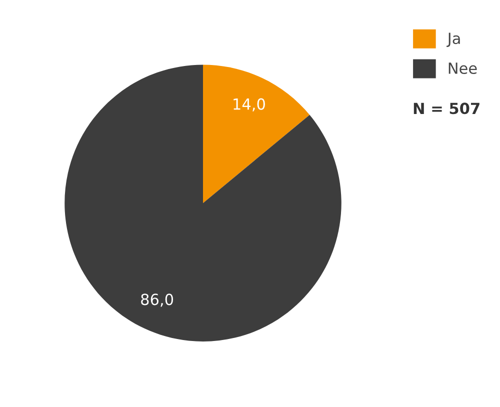  I want to click on legend-label: Nee, so click(462, 68).